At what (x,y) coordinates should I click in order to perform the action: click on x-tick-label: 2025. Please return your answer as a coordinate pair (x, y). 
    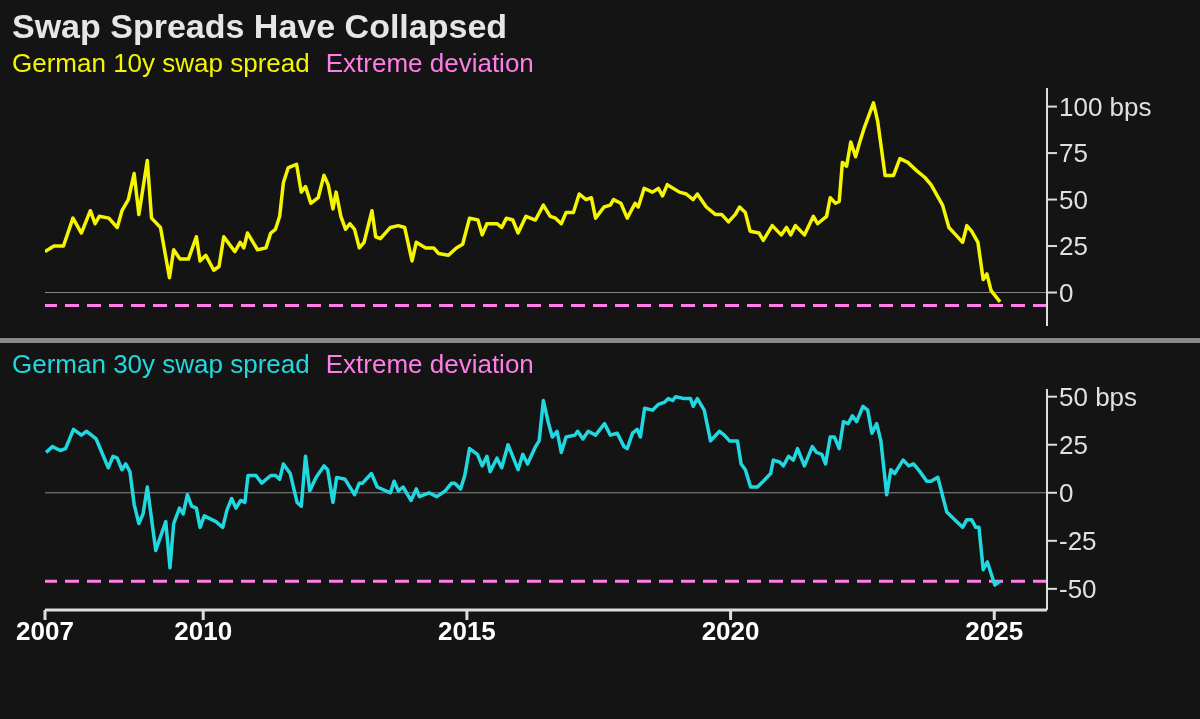
    Looking at the image, I should click on (994, 631).